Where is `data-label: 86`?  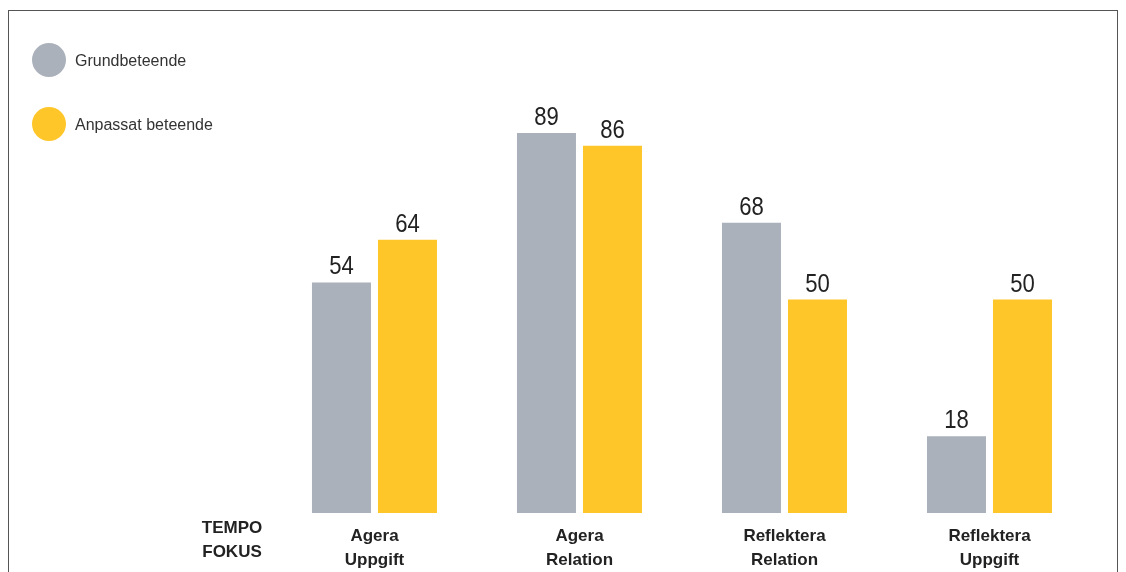 data-label: 86 is located at coordinates (612, 129).